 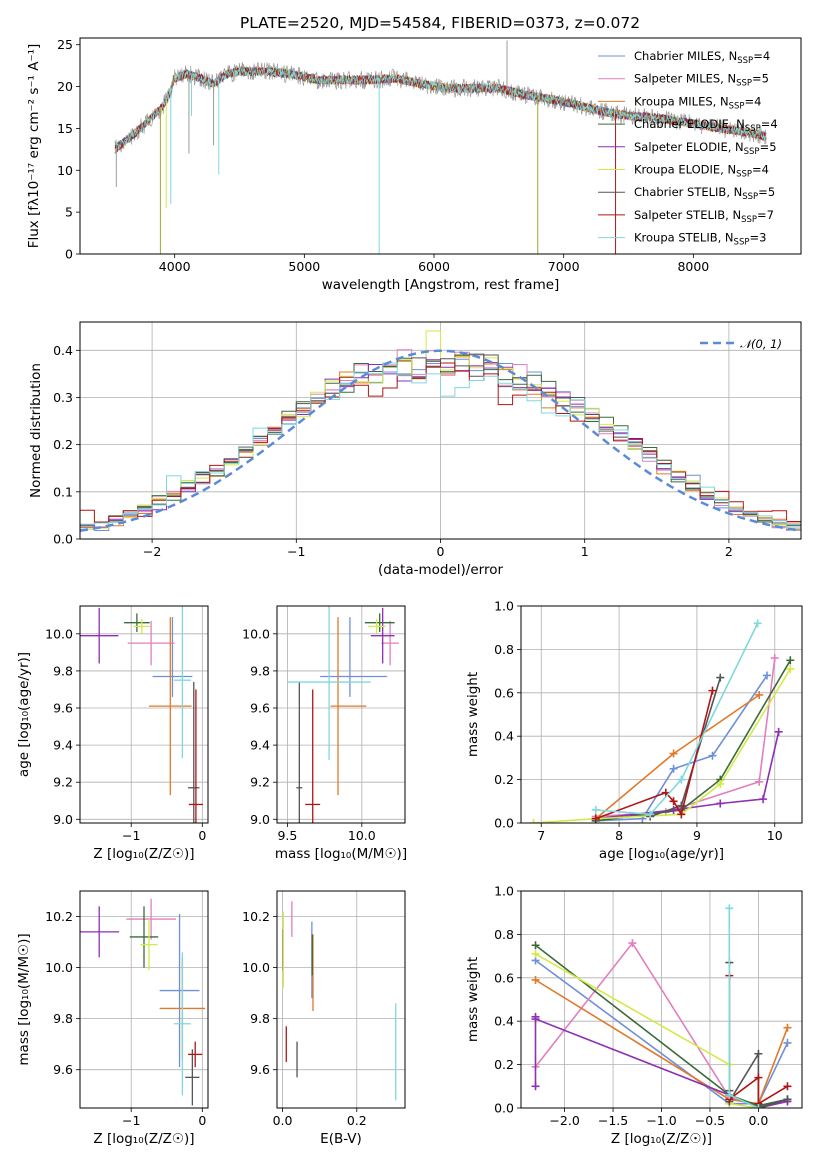 I want to click on x-tick-label: −1, so click(x=131, y=835).